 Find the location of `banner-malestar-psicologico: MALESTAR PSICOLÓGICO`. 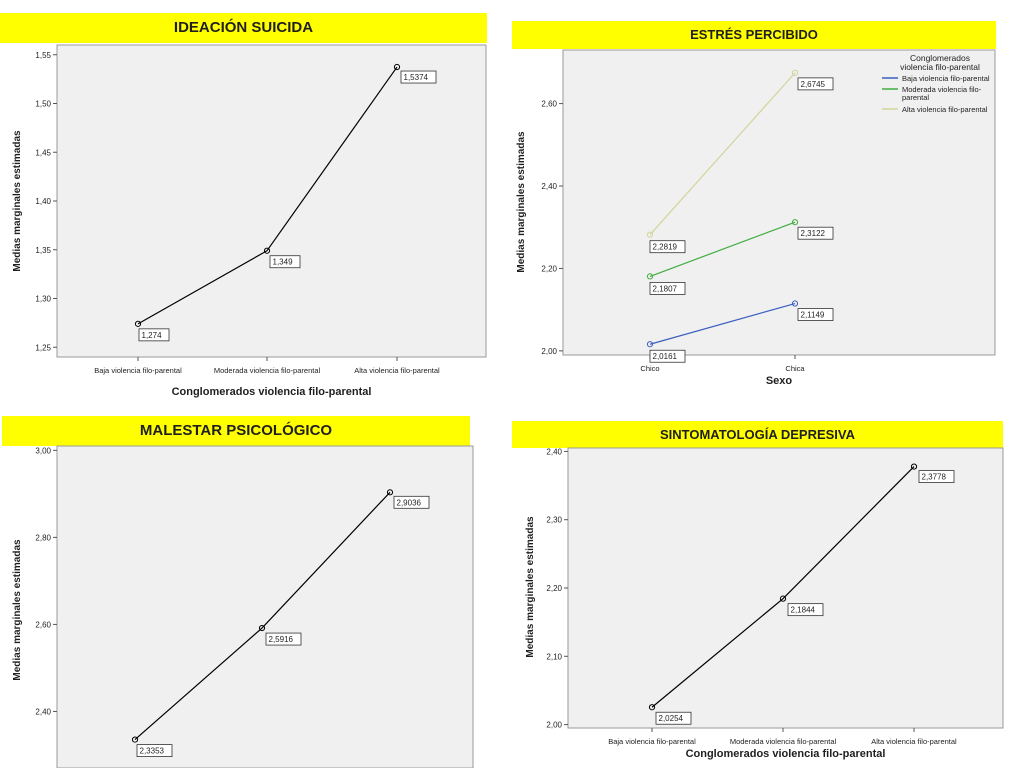

banner-malestar-psicologico: MALESTAR PSICOLÓGICO is located at coordinates (236, 431).